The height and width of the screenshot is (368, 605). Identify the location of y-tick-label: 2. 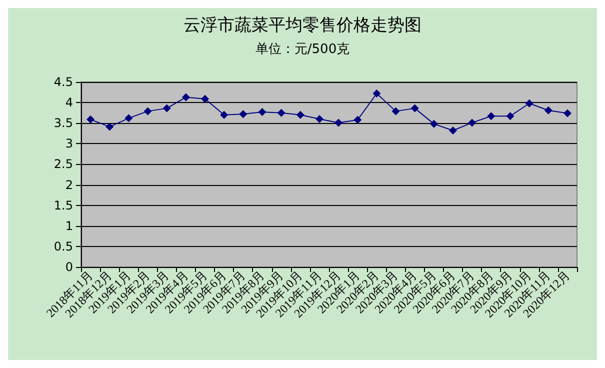
(69, 185).